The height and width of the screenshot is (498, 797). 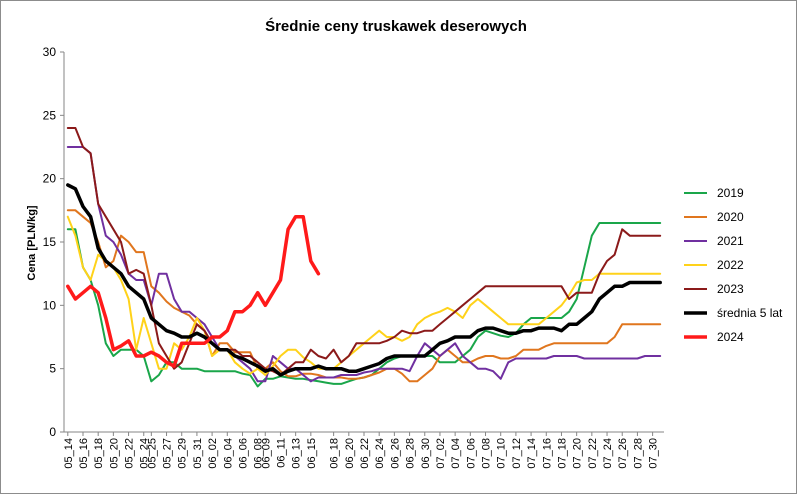 I want to click on x-tick-label: 07_24, so click(x=608, y=453).